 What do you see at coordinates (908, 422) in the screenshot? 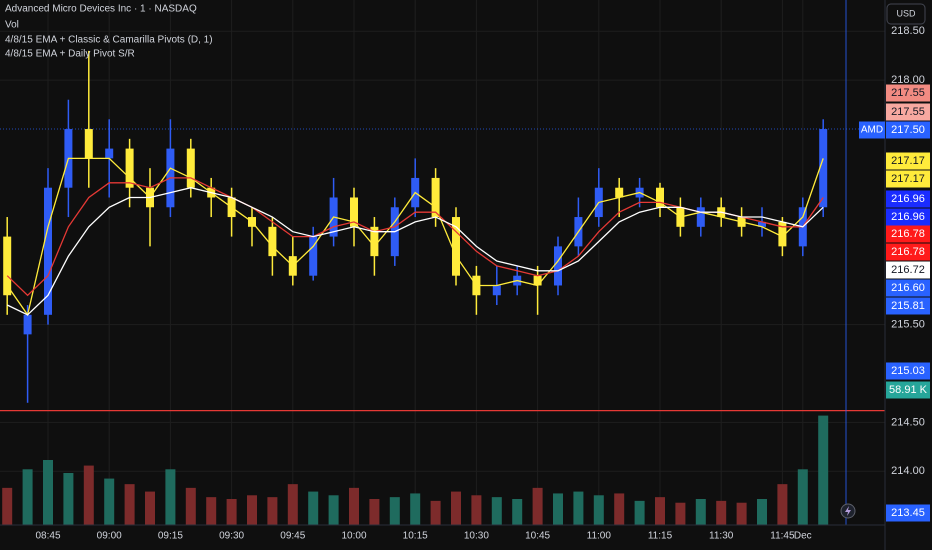
I see `y-tick-label: 214.50` at bounding box center [908, 422].